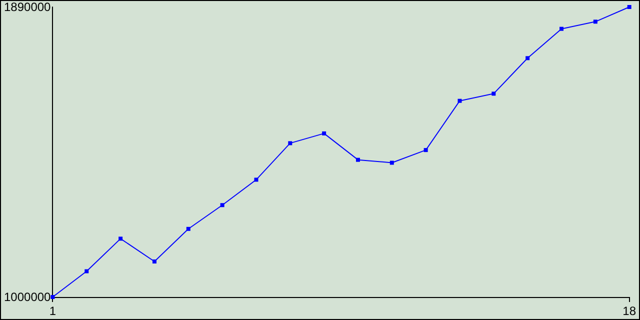 The image size is (640, 320). I want to click on x-tick-label: 1, so click(52, 311).